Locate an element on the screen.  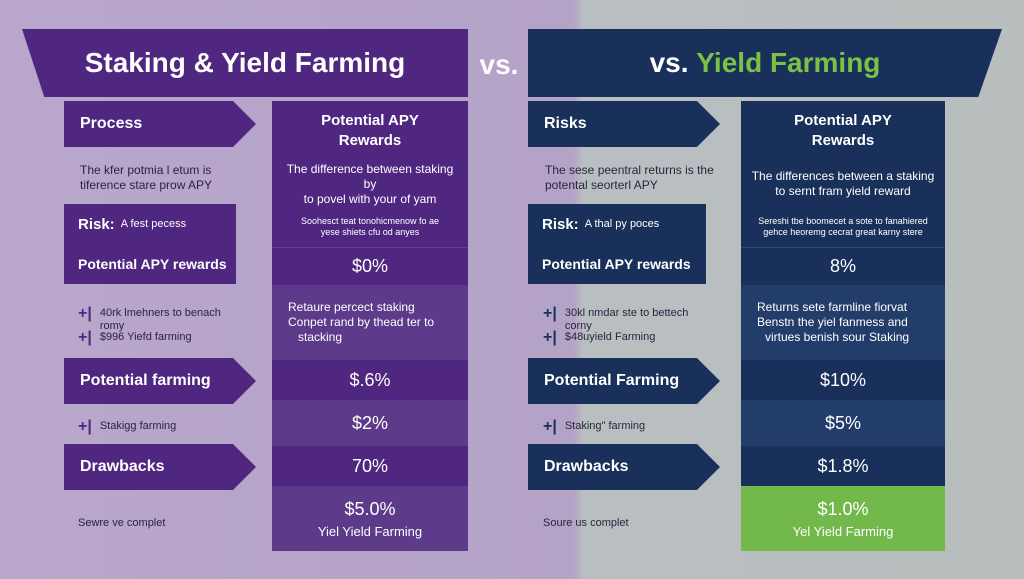
right-apy-rewards-box: Potential APY rewards is located at coordinates (617, 264).